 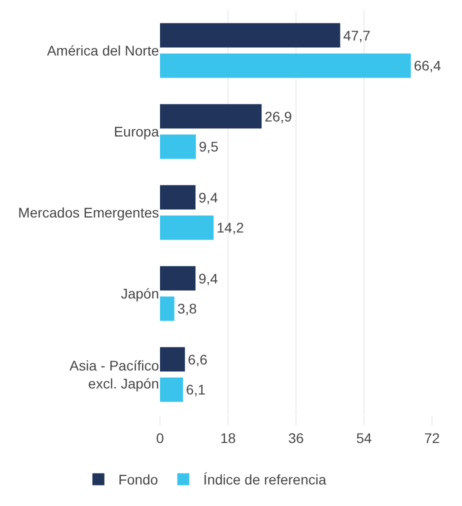 What do you see at coordinates (198, 359) in the screenshot?
I see `data-label: 6,6` at bounding box center [198, 359].